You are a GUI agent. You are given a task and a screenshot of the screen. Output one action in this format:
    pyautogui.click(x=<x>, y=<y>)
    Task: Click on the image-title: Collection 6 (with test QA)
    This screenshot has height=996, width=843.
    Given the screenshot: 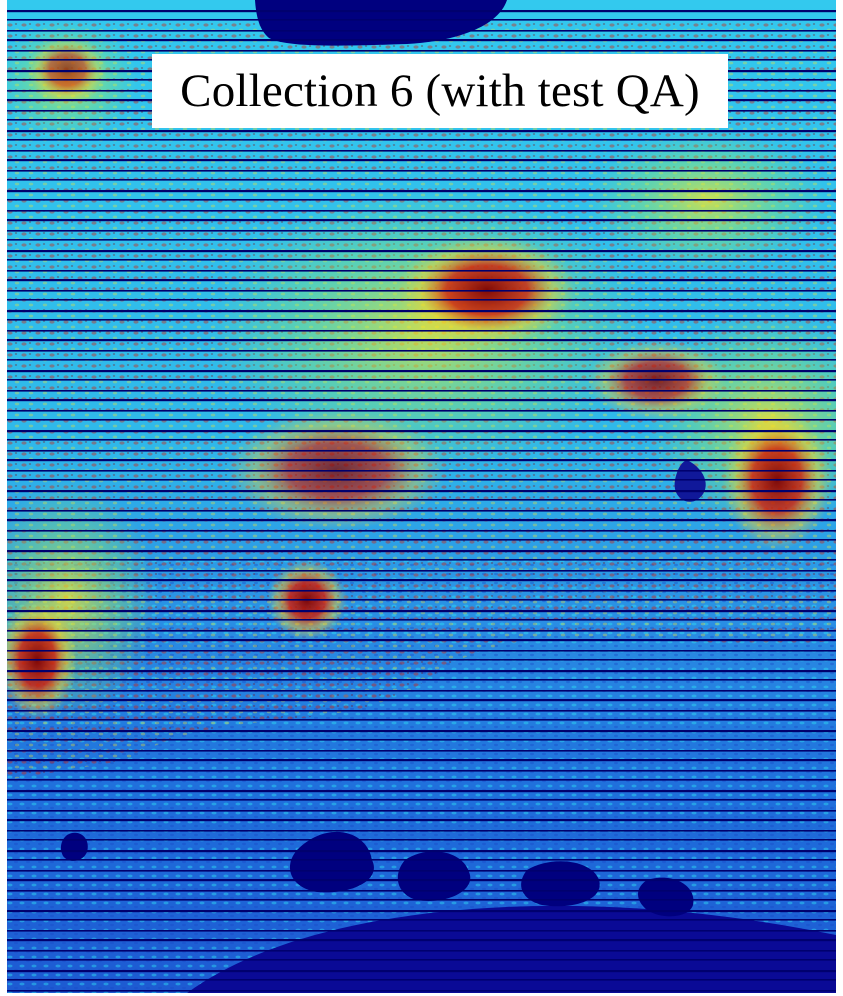 What is the action you would take?
    pyautogui.click(x=440, y=91)
    